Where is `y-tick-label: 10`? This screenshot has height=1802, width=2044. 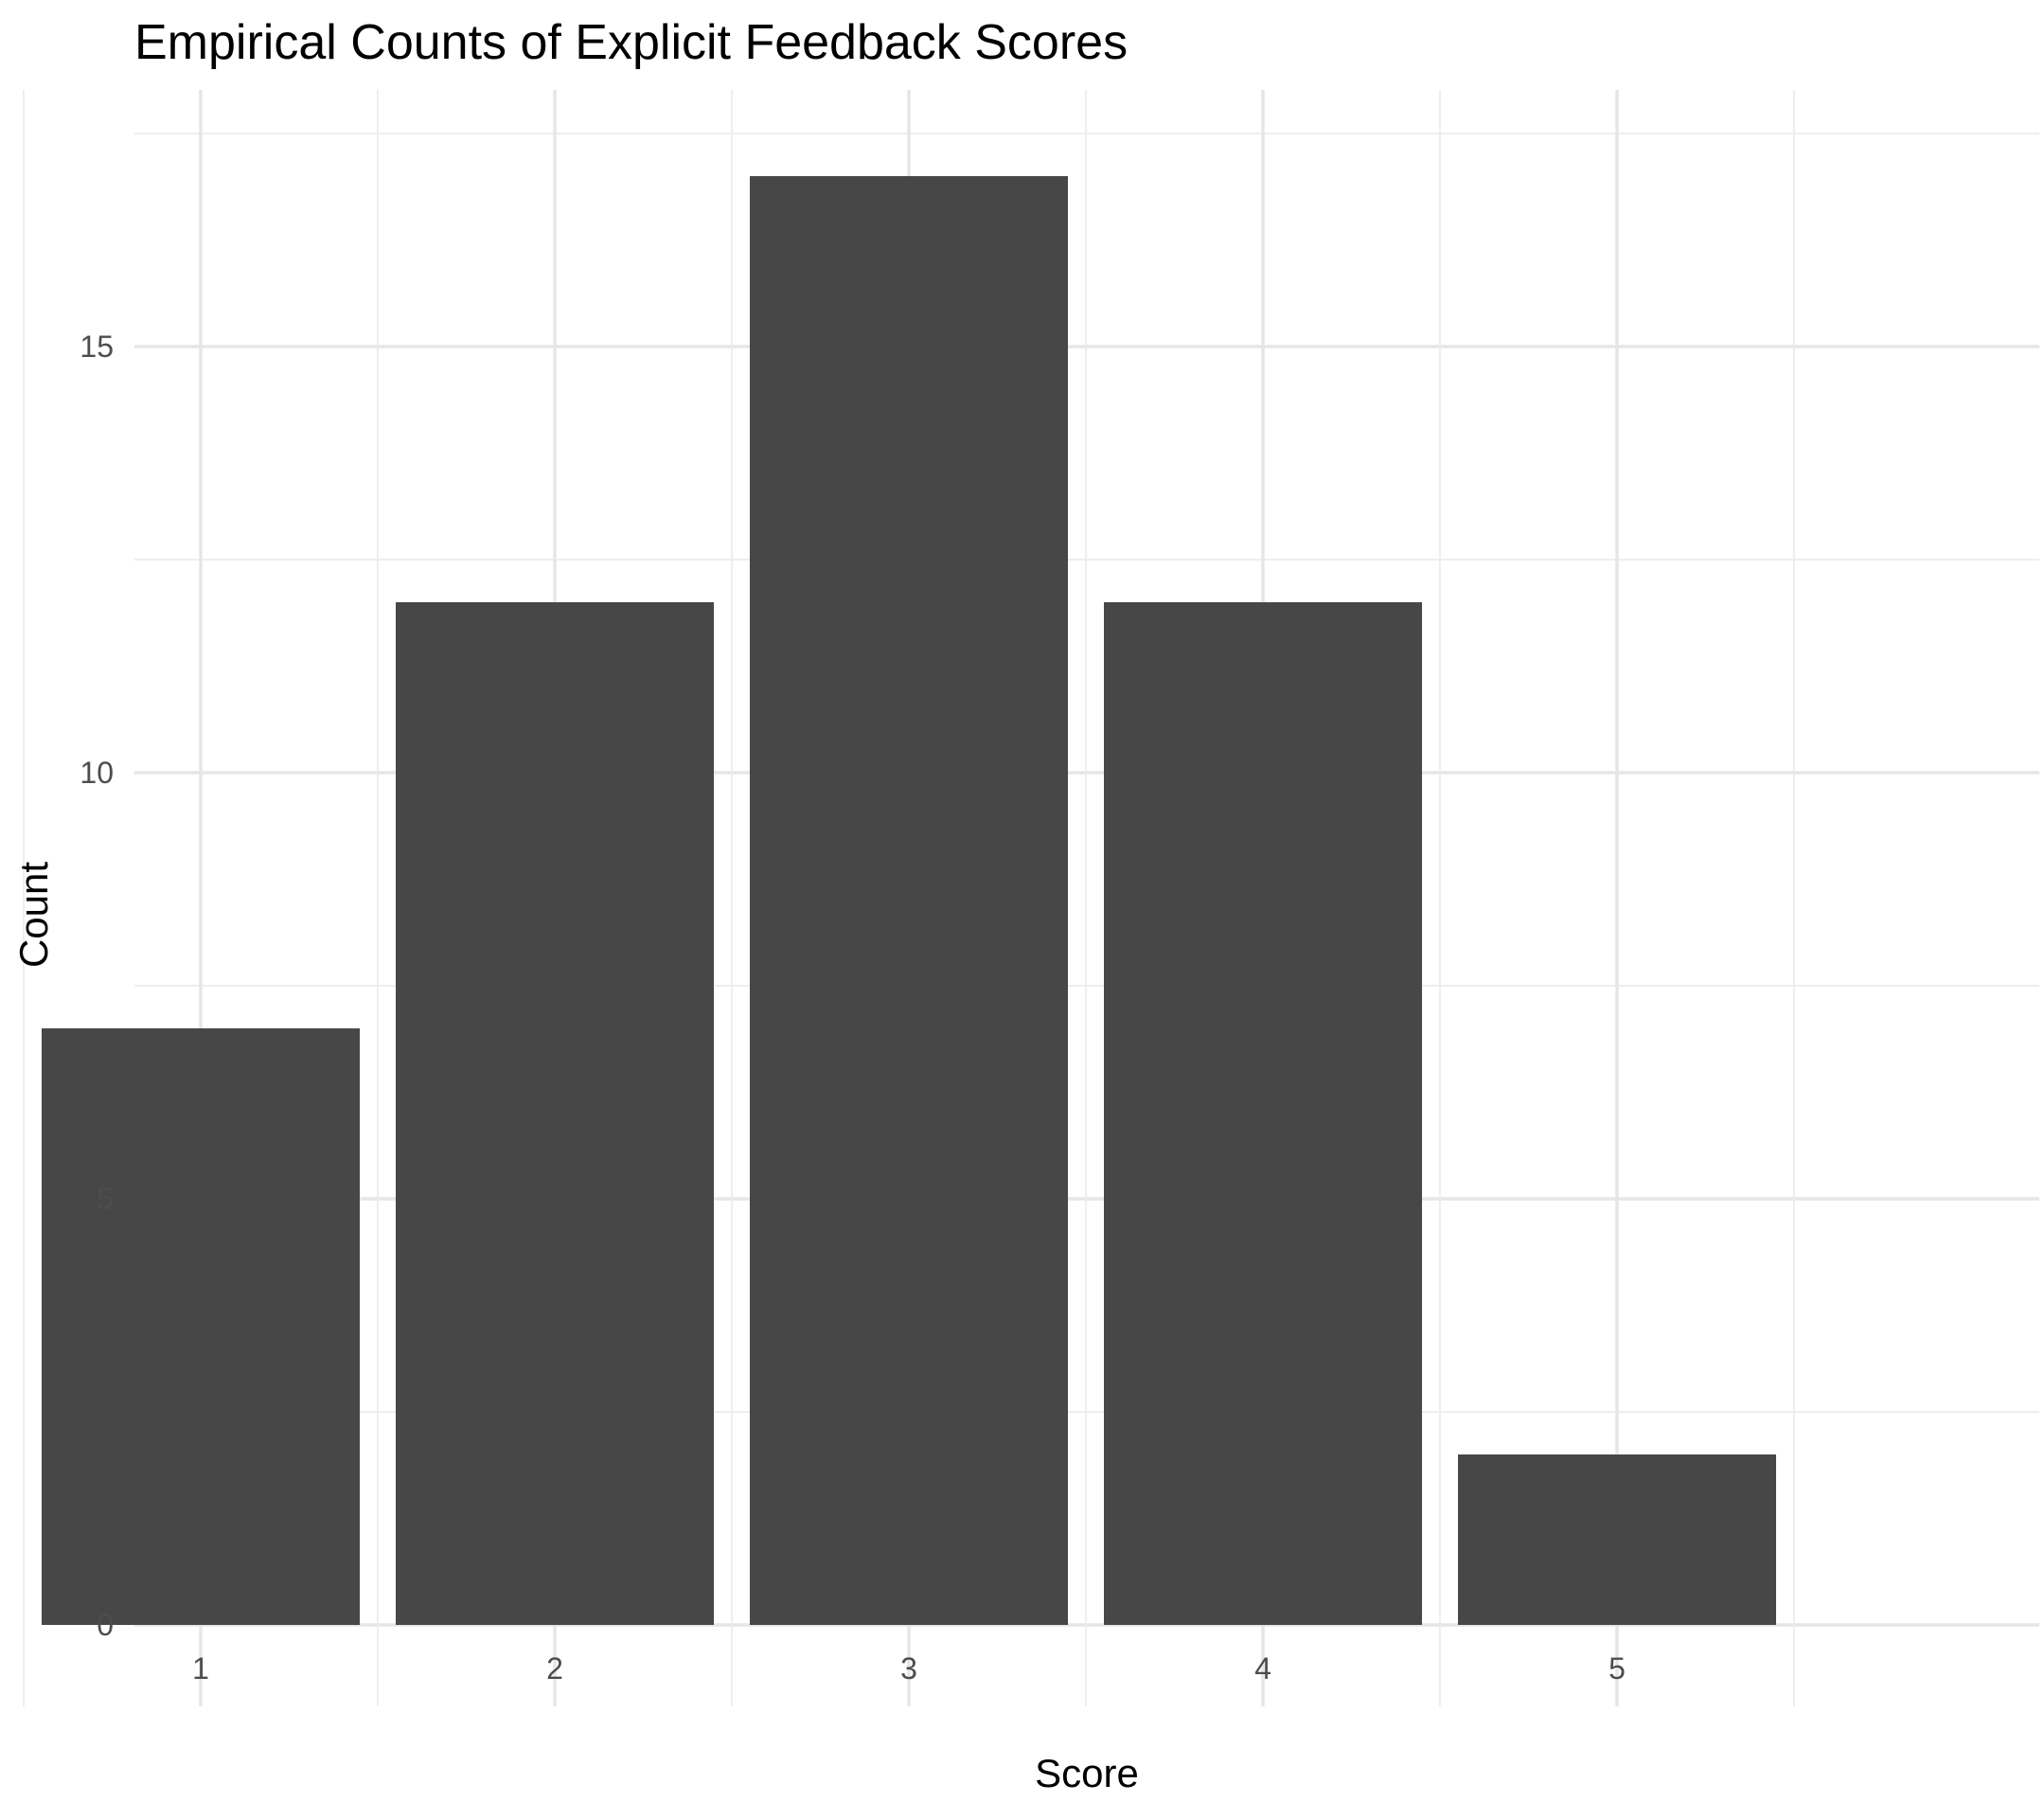
y-tick-label: 10 is located at coordinates (97, 773).